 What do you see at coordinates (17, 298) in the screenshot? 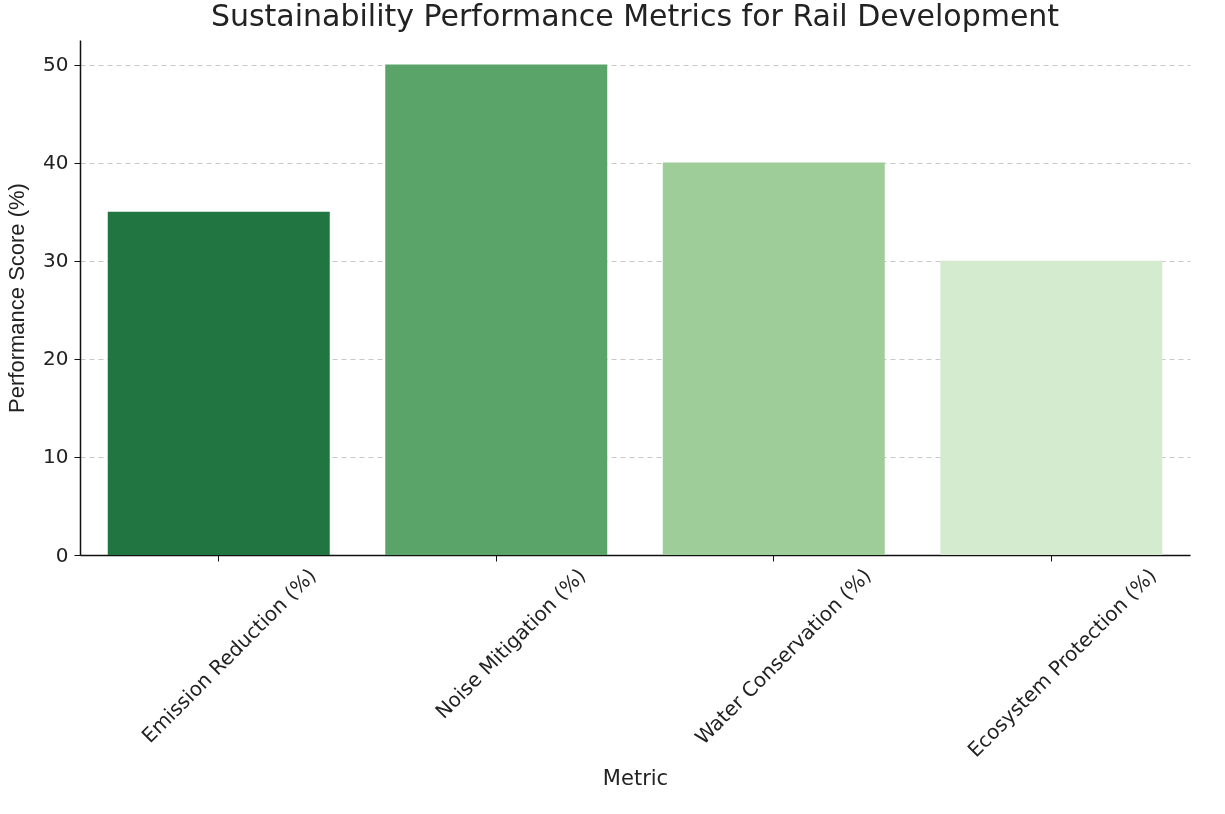
I see `y-axis-title: Performance Score (%)` at bounding box center [17, 298].